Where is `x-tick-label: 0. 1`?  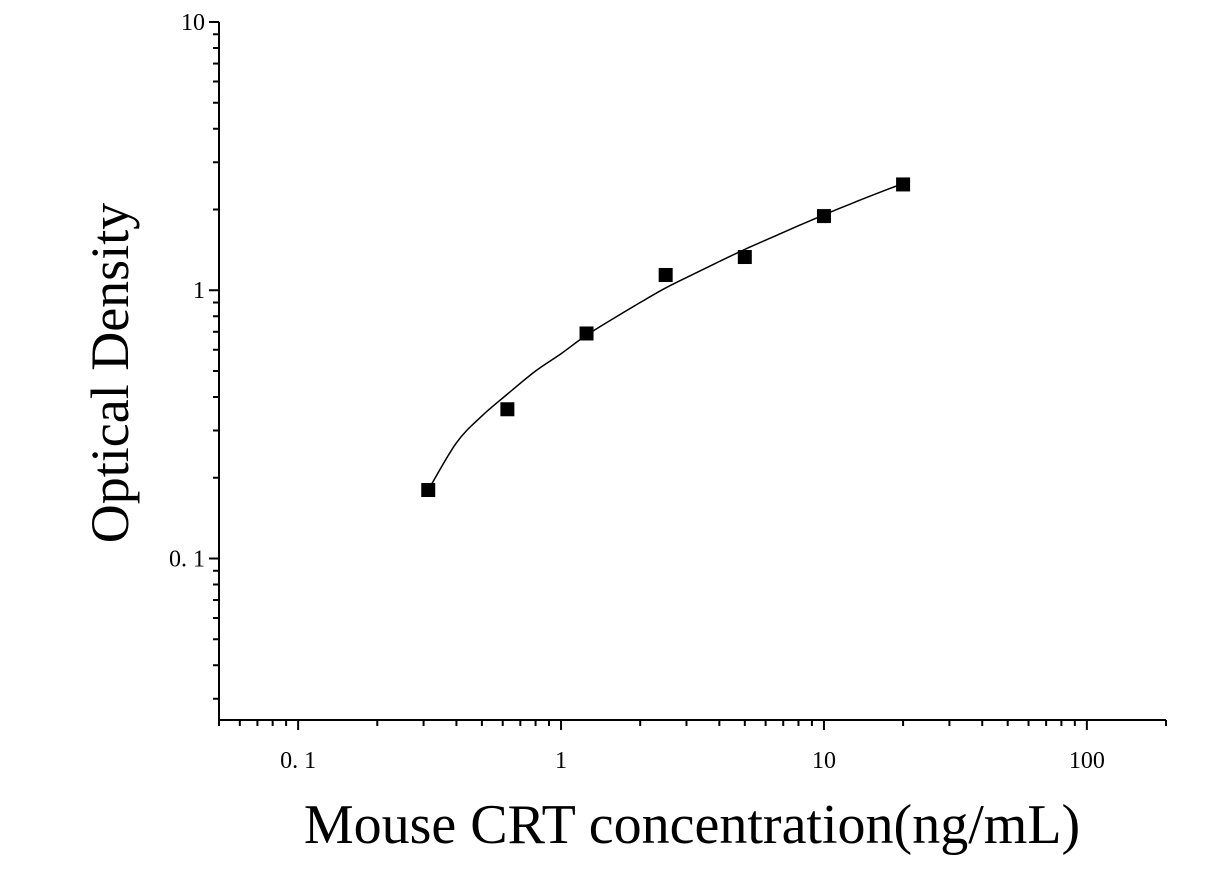 x-tick-label: 0. 1 is located at coordinates (298, 761).